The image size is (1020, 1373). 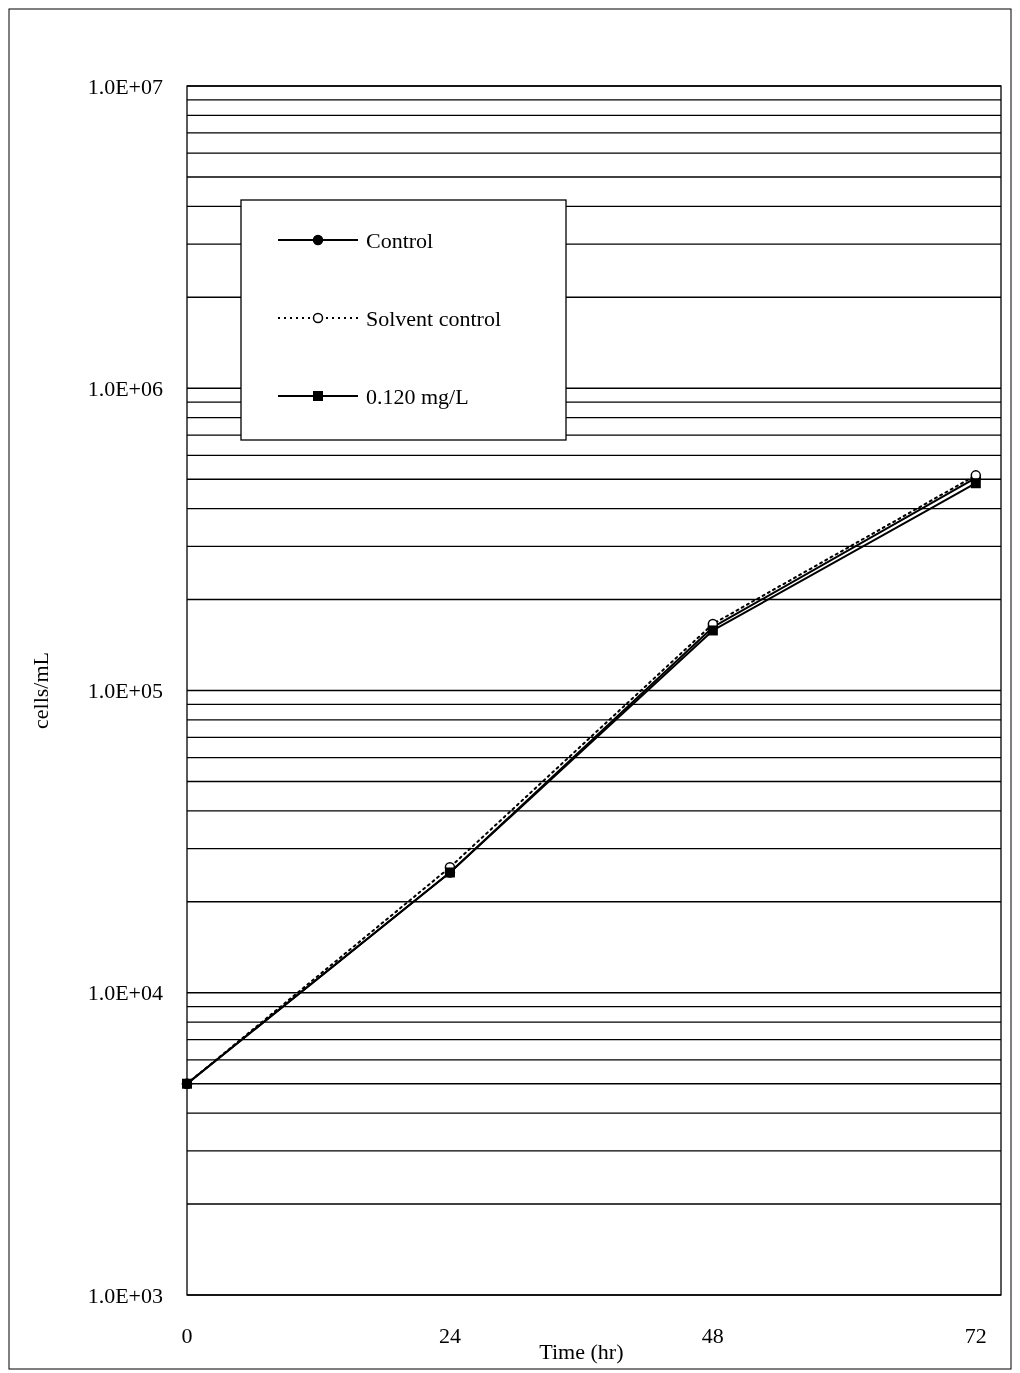 I want to click on legend-label: 0.120 mg/L, so click(x=417, y=396).